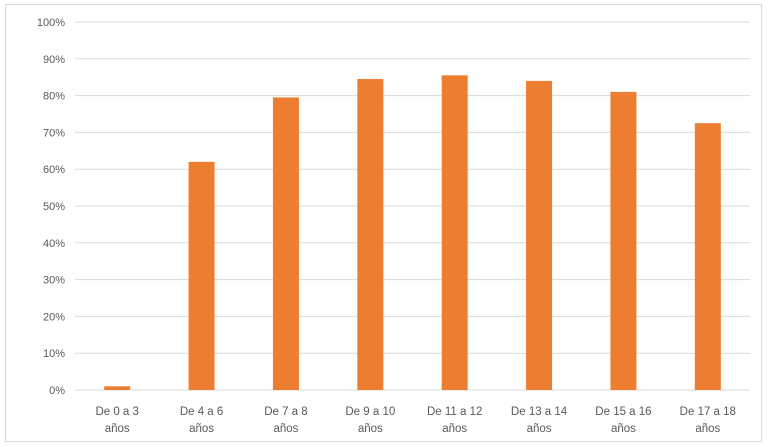 The height and width of the screenshot is (447, 769). What do you see at coordinates (454, 412) in the screenshot?
I see `x-tick-label: De 11 a 12` at bounding box center [454, 412].